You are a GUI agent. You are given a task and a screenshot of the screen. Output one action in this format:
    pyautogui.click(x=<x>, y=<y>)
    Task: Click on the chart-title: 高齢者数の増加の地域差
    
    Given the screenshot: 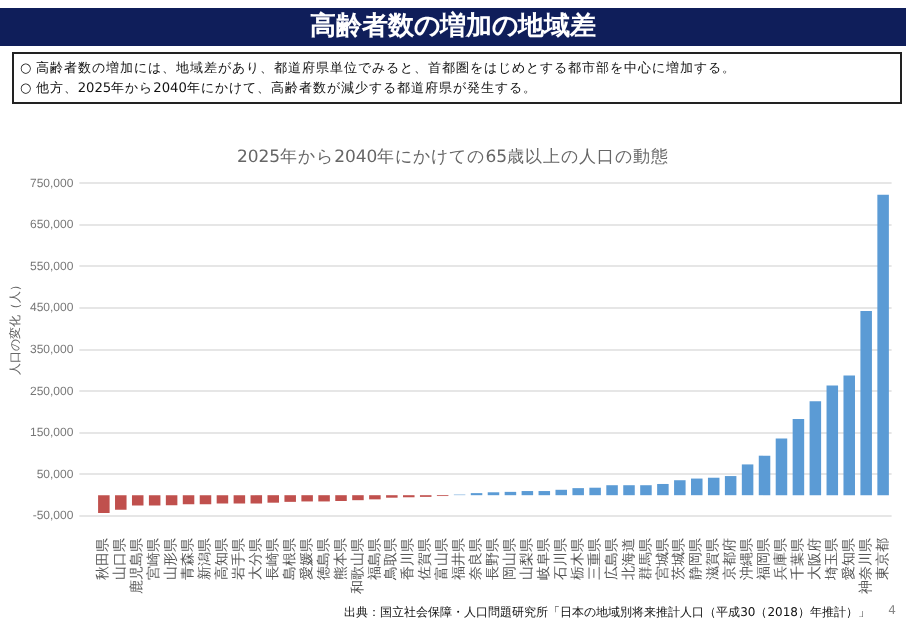 What is the action you would take?
    pyautogui.click(x=453, y=27)
    